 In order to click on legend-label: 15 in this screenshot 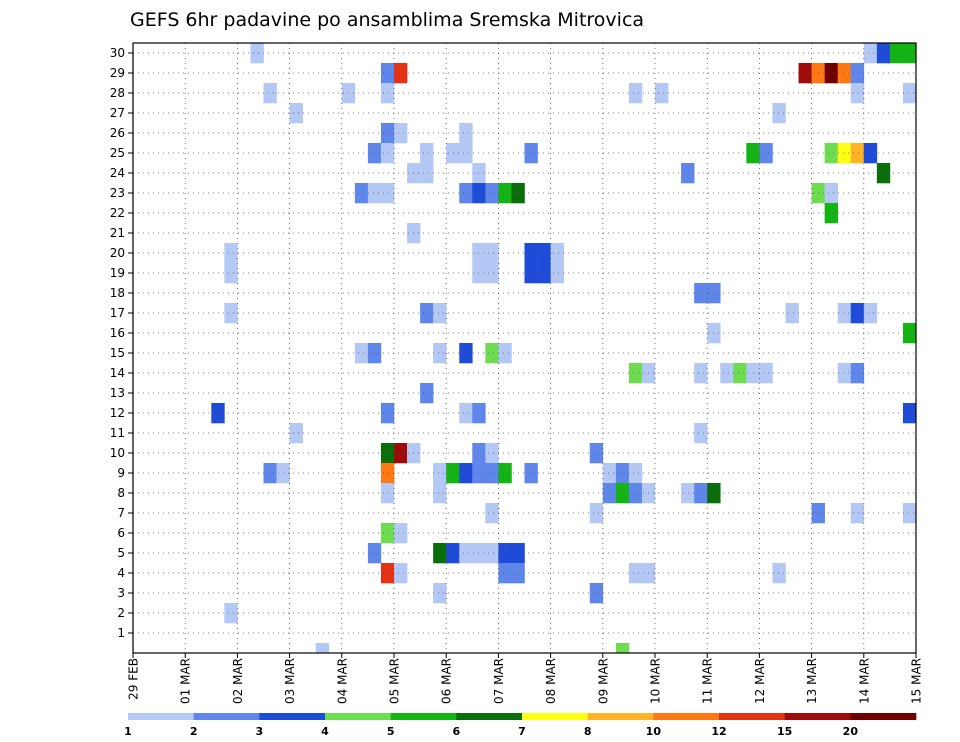, I will do `click(784, 731)`.